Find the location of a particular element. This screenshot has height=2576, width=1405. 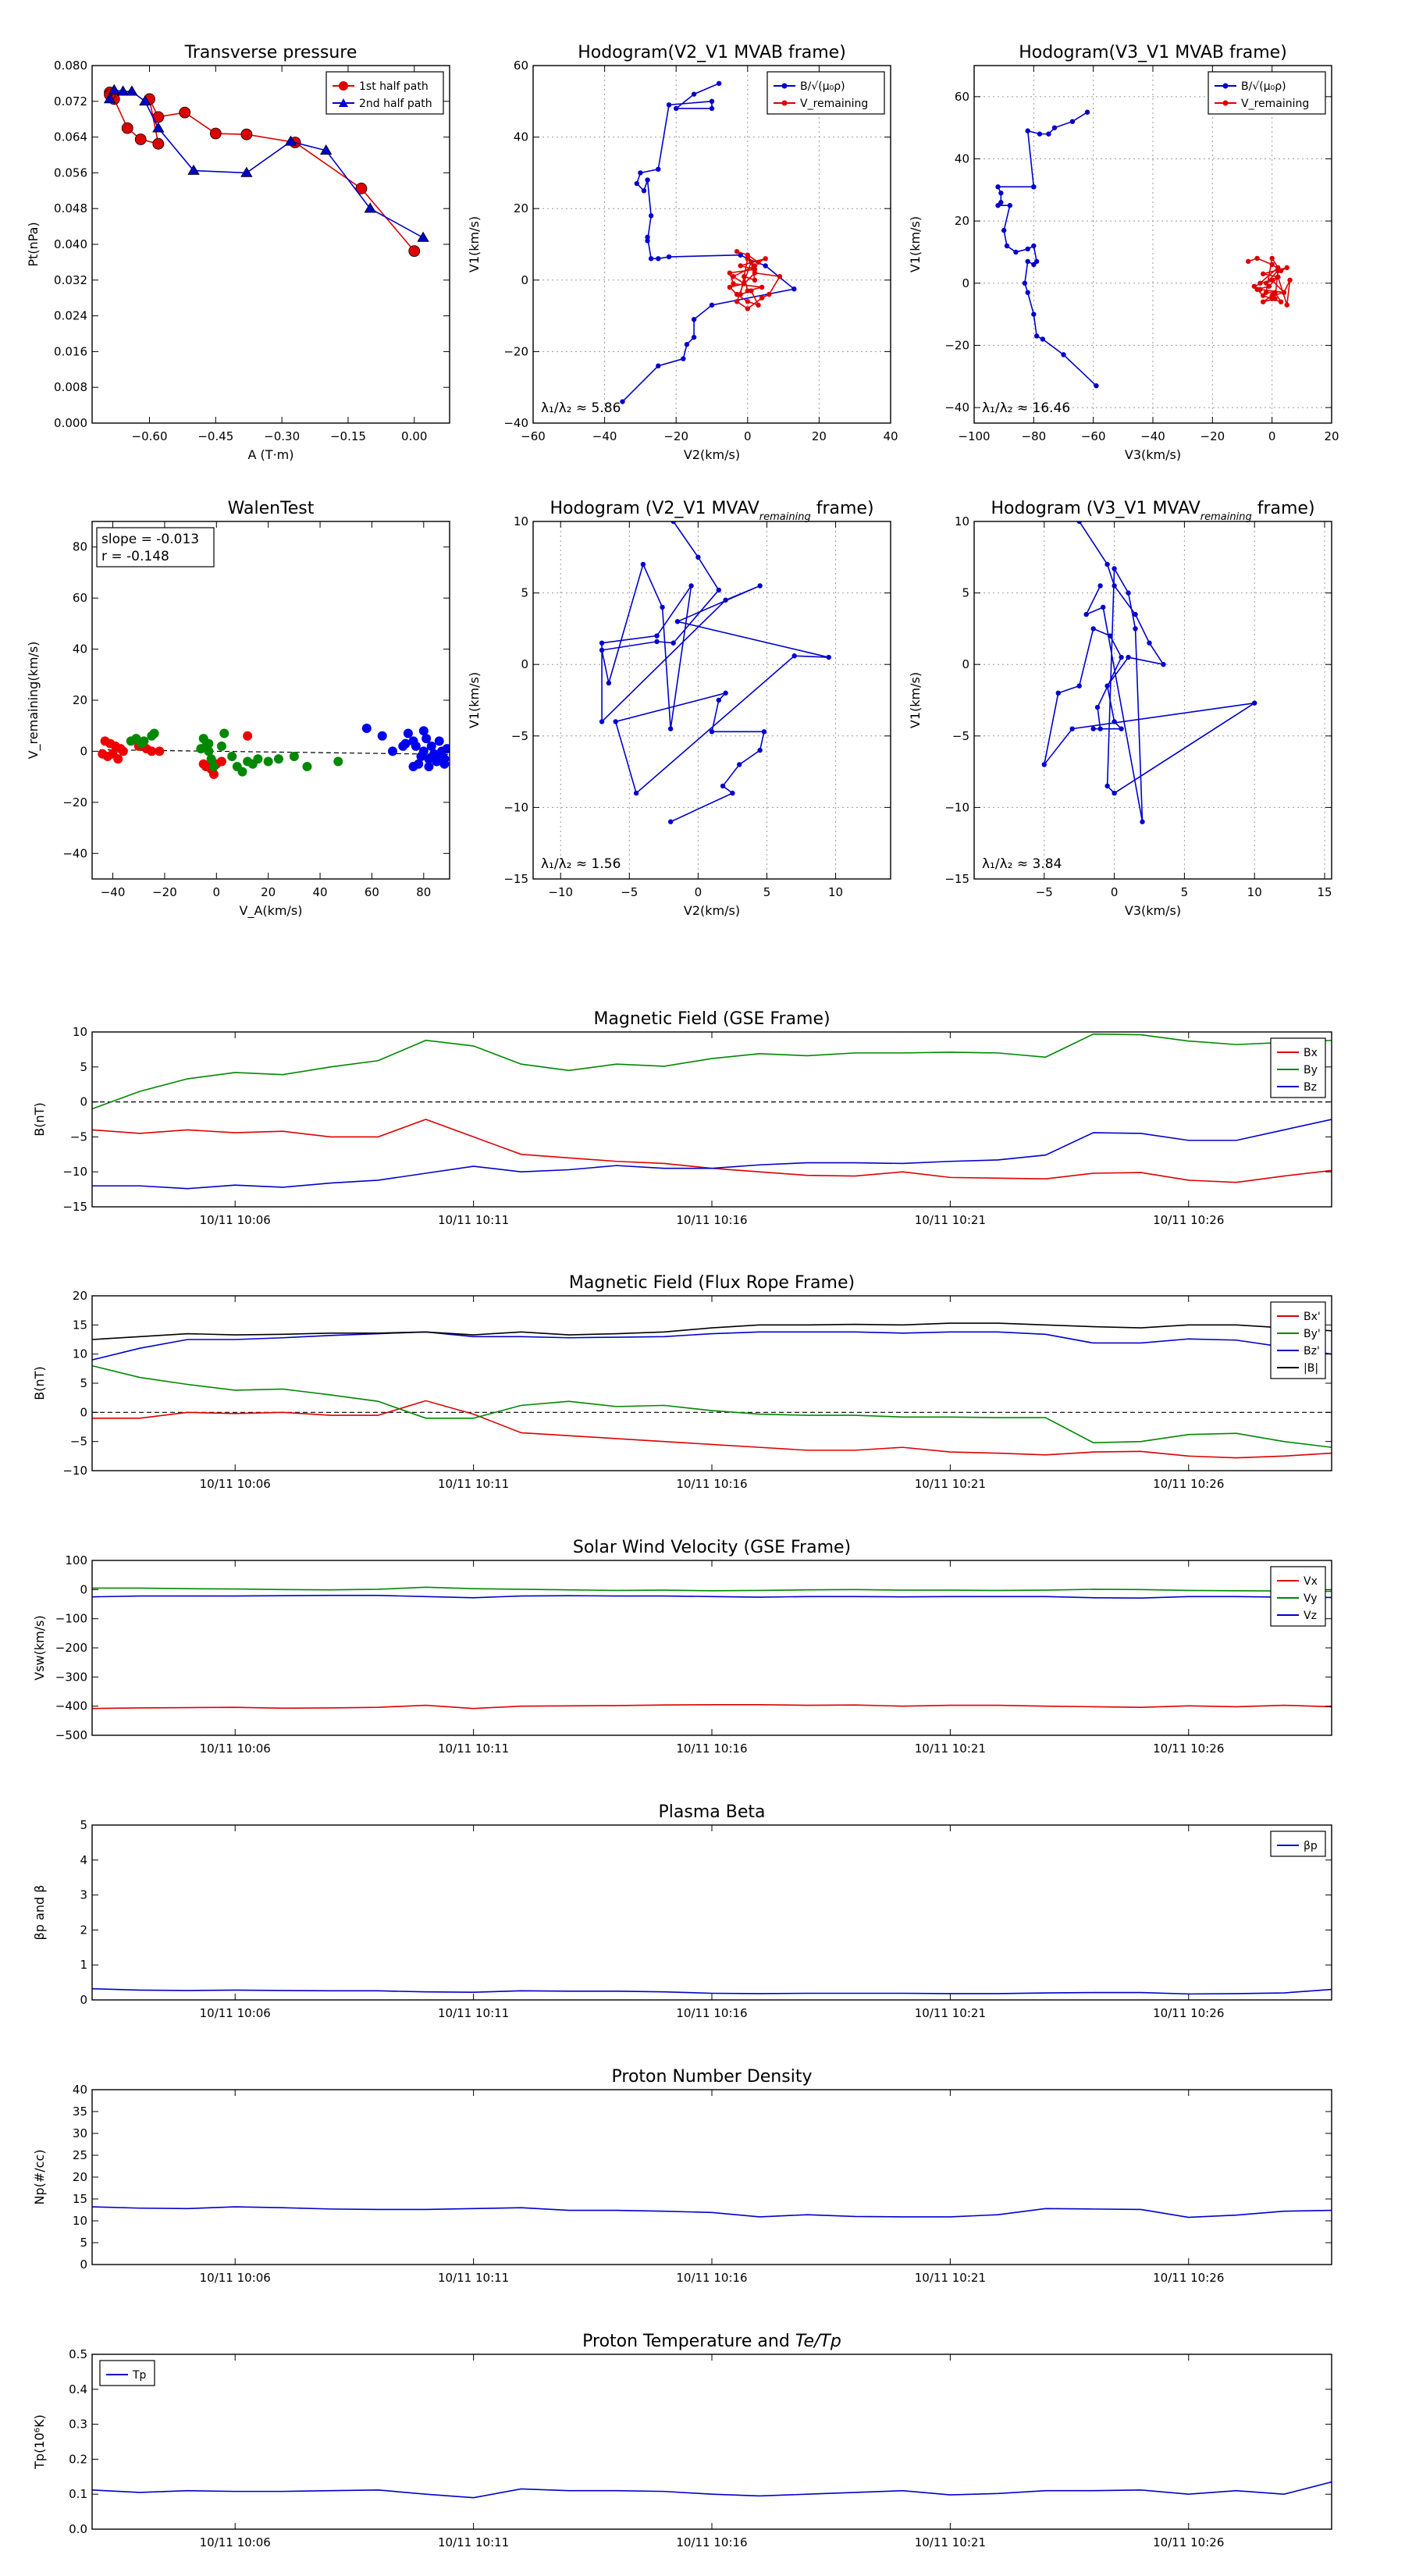

chart-title: Plasma Beta is located at coordinates (713, 1812).